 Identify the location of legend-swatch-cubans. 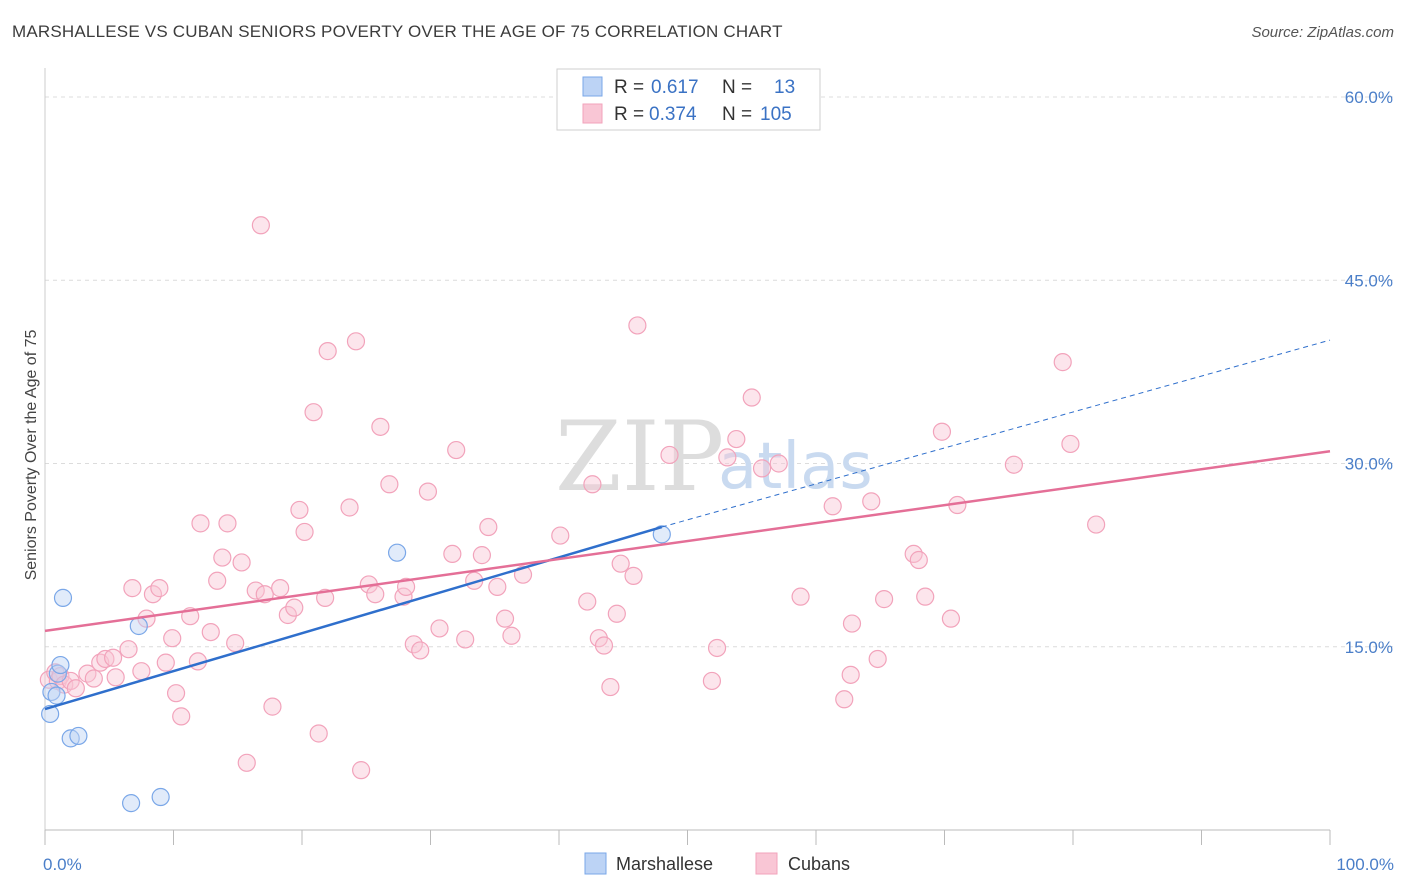
(592, 113).